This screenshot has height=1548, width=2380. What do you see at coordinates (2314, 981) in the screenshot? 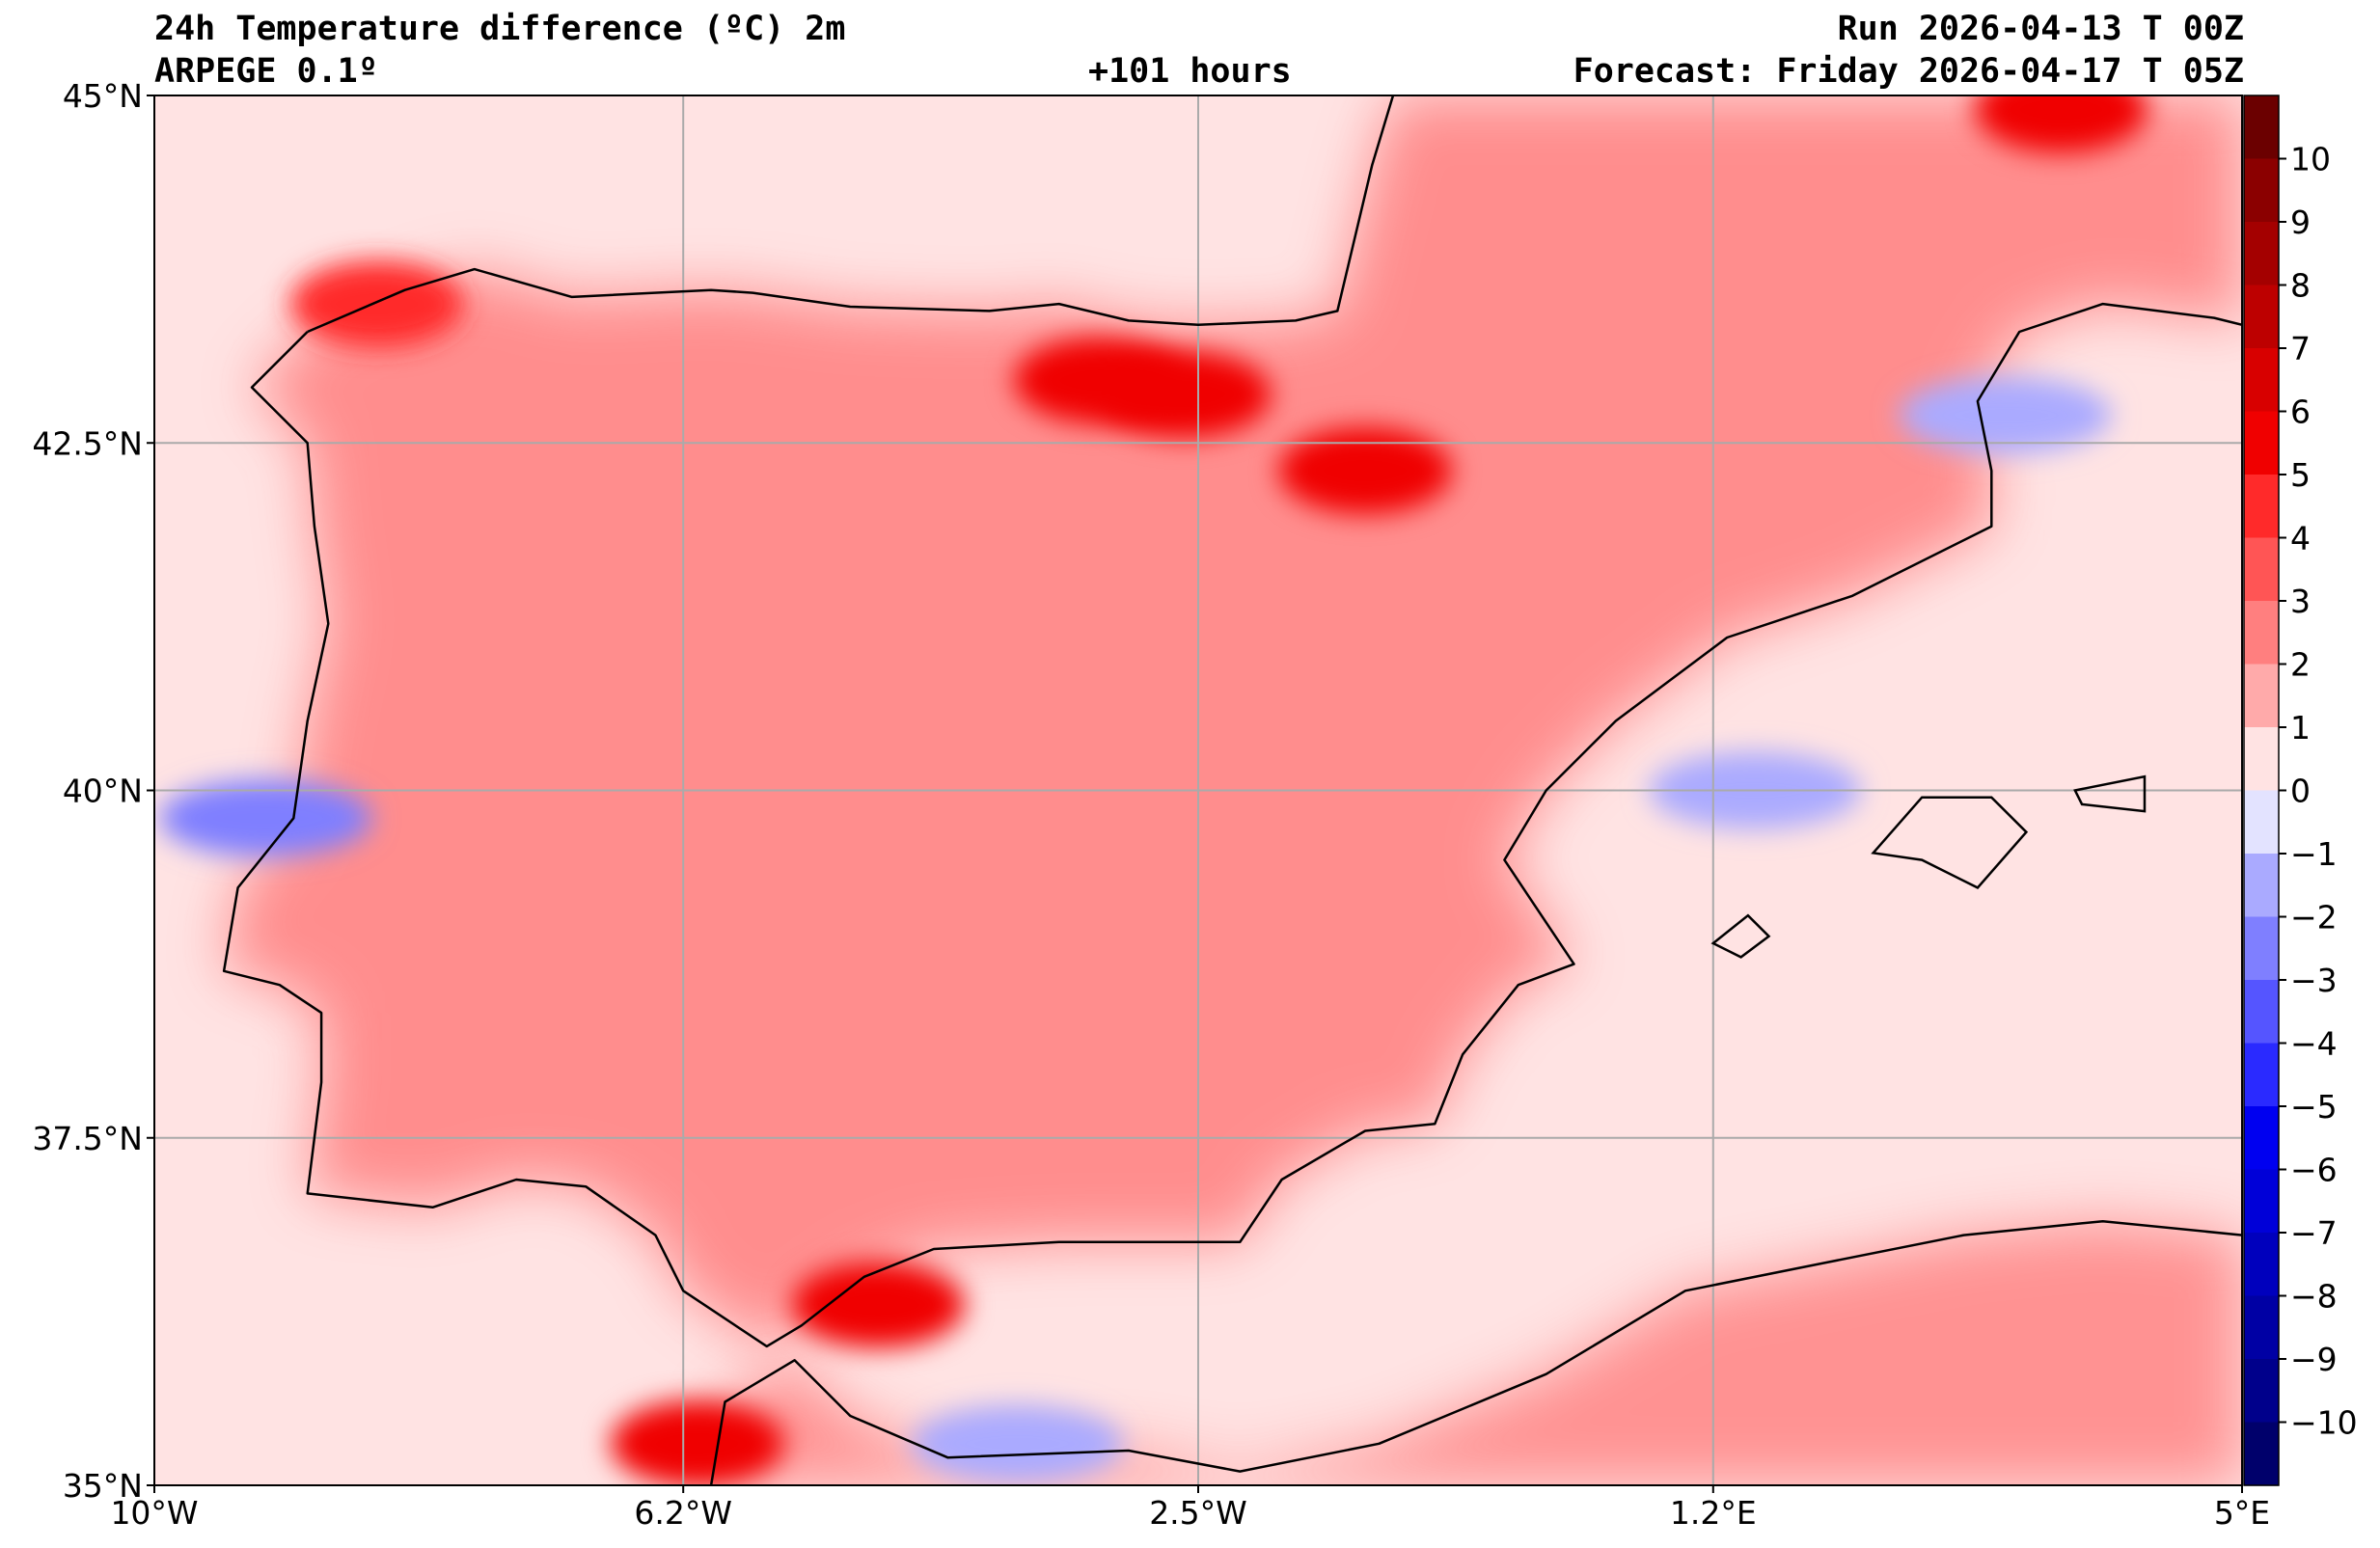
I see `colorbar-tick-label: −3` at bounding box center [2314, 981].